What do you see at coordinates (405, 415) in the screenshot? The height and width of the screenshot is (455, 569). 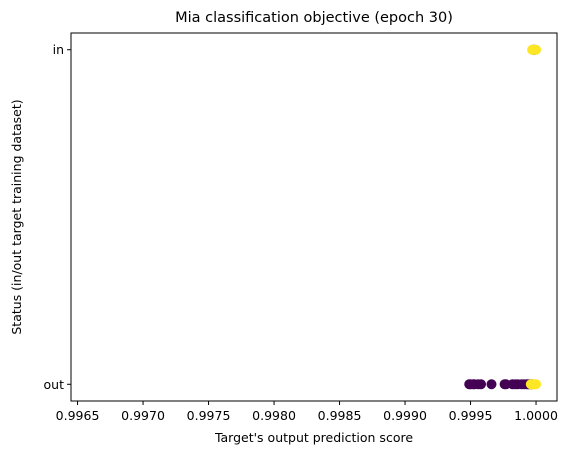 I see `x-tick-label: 0.9990` at bounding box center [405, 415].